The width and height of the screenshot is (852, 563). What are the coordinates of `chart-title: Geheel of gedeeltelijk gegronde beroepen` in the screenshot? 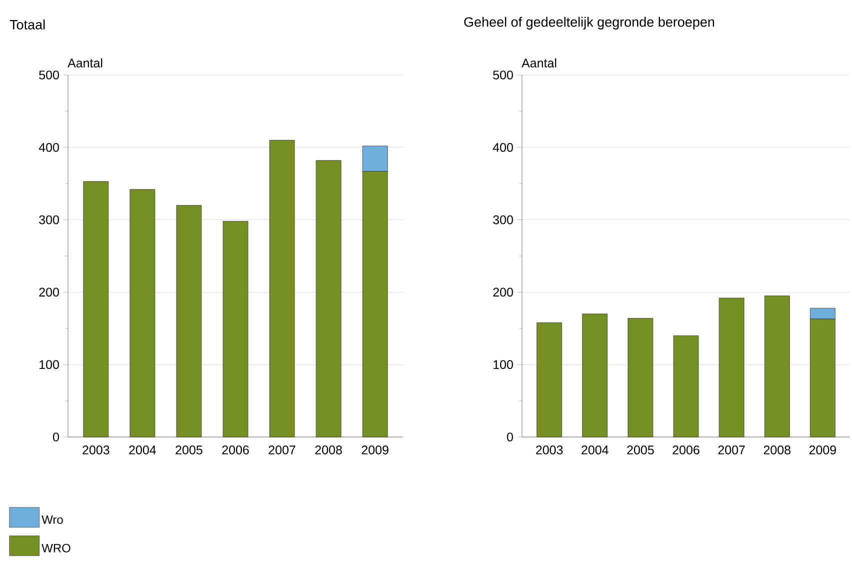 It's located at (589, 23).